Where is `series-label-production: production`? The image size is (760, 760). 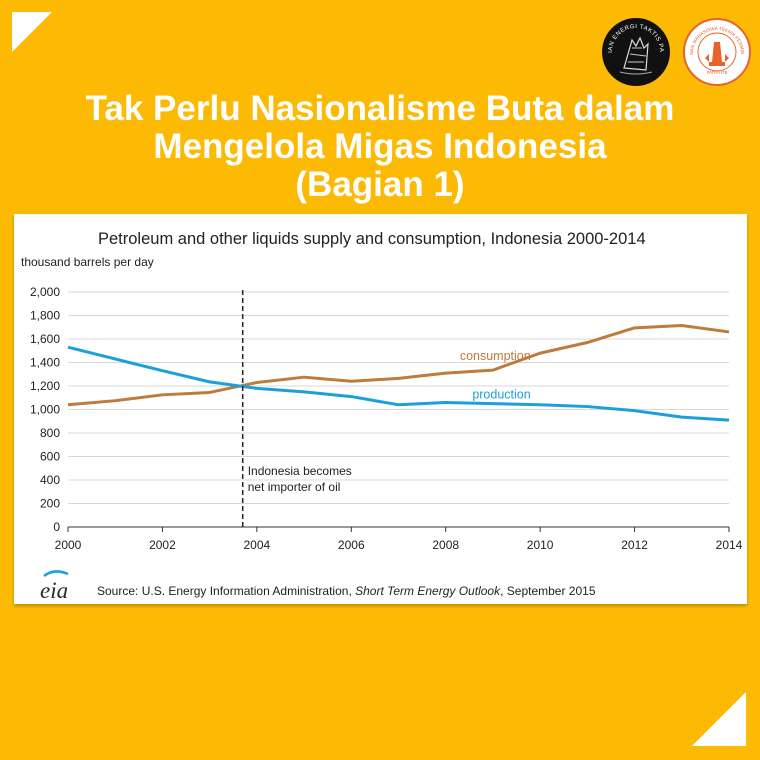
series-label-production: production is located at coordinates (501, 394).